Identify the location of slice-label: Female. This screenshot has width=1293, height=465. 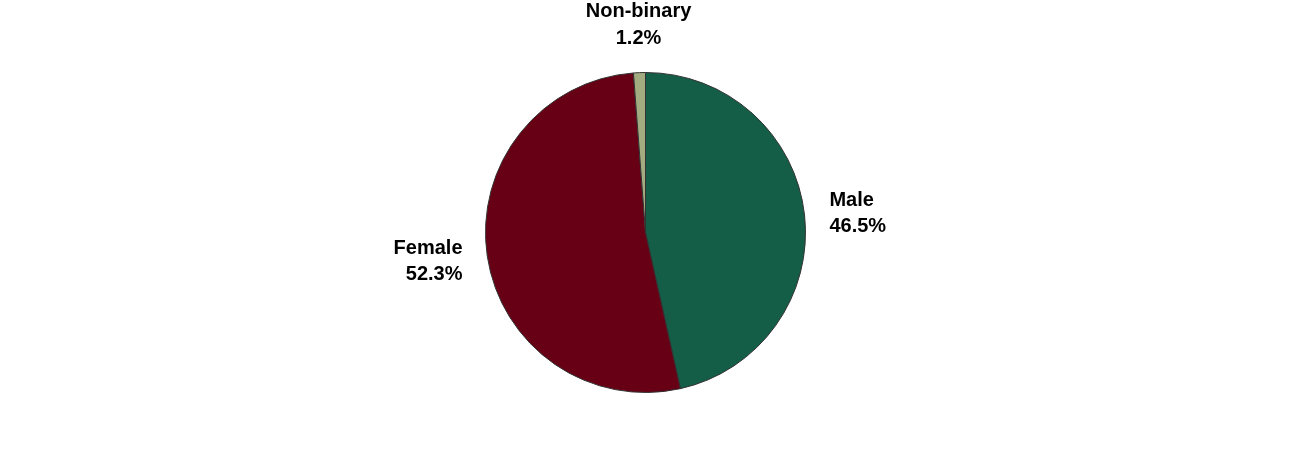
(428, 246).